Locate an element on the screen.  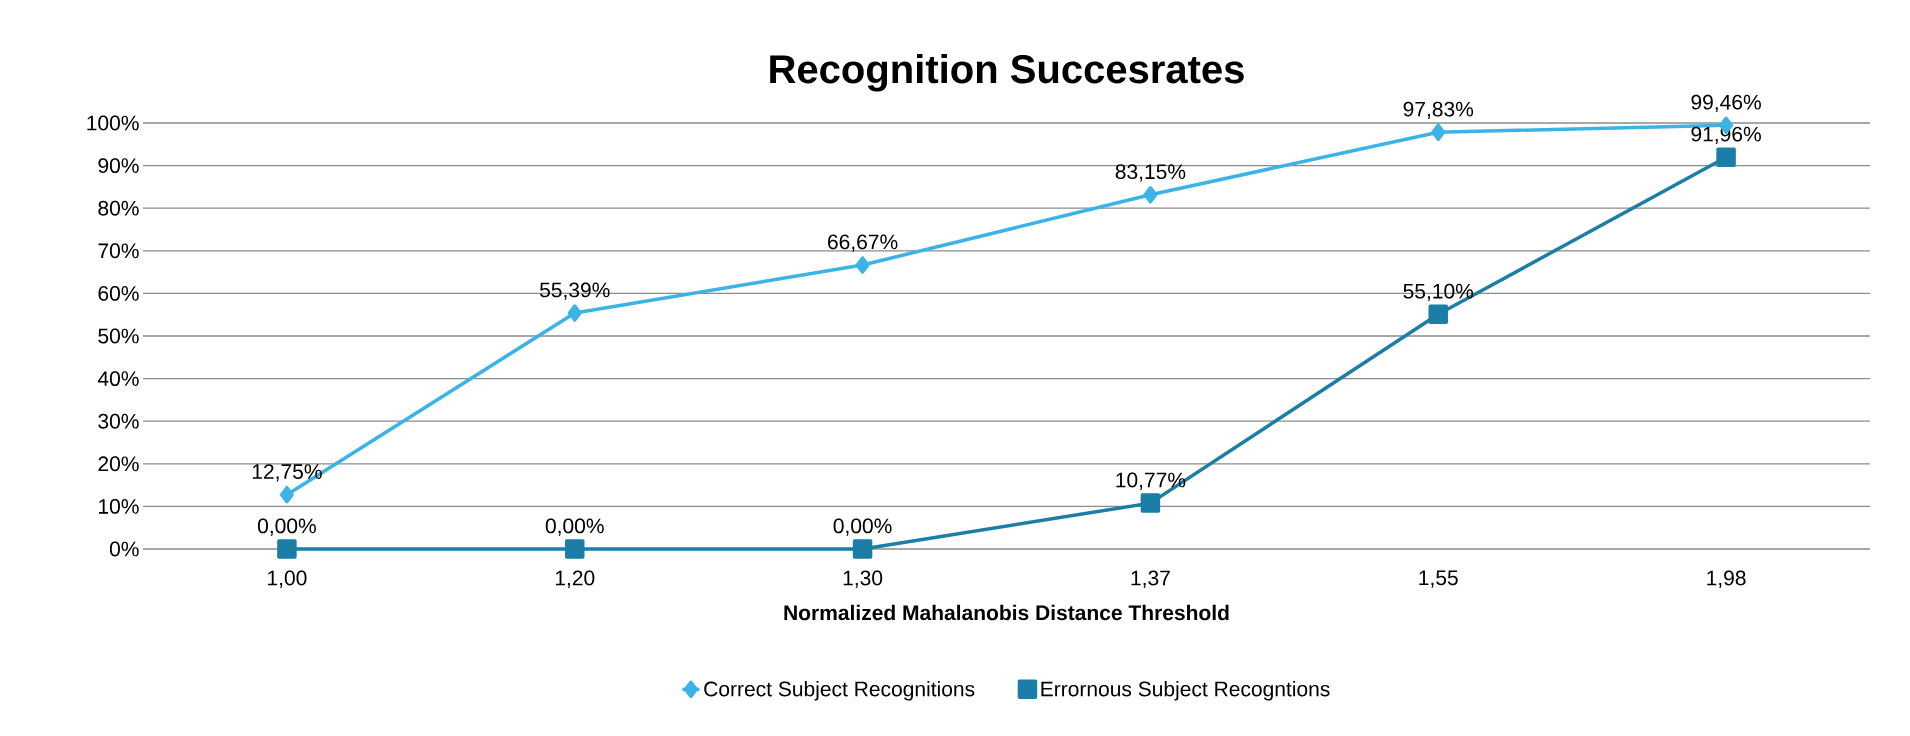
y-tick-label: 100% is located at coordinates (113, 123).